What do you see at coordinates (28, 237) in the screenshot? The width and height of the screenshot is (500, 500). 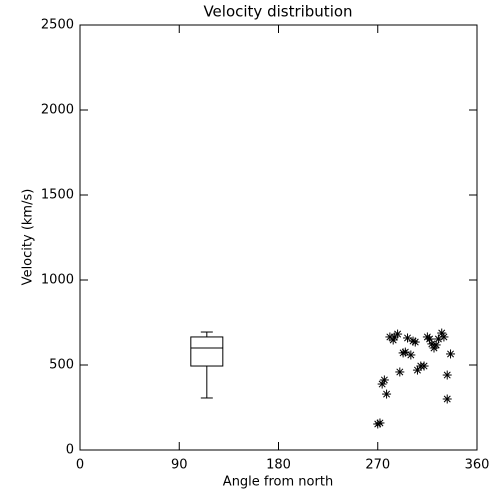 I see `y-axis-label: Velocity (km/s)` at bounding box center [28, 237].